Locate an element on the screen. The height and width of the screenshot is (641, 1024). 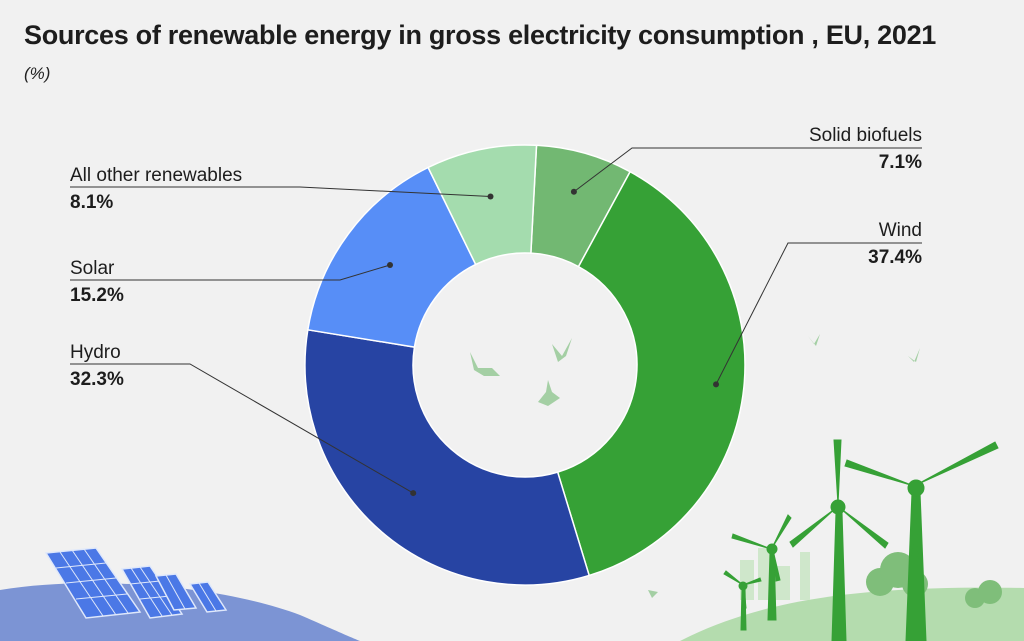
slice-label-value: 7.1% is located at coordinates (900, 162).